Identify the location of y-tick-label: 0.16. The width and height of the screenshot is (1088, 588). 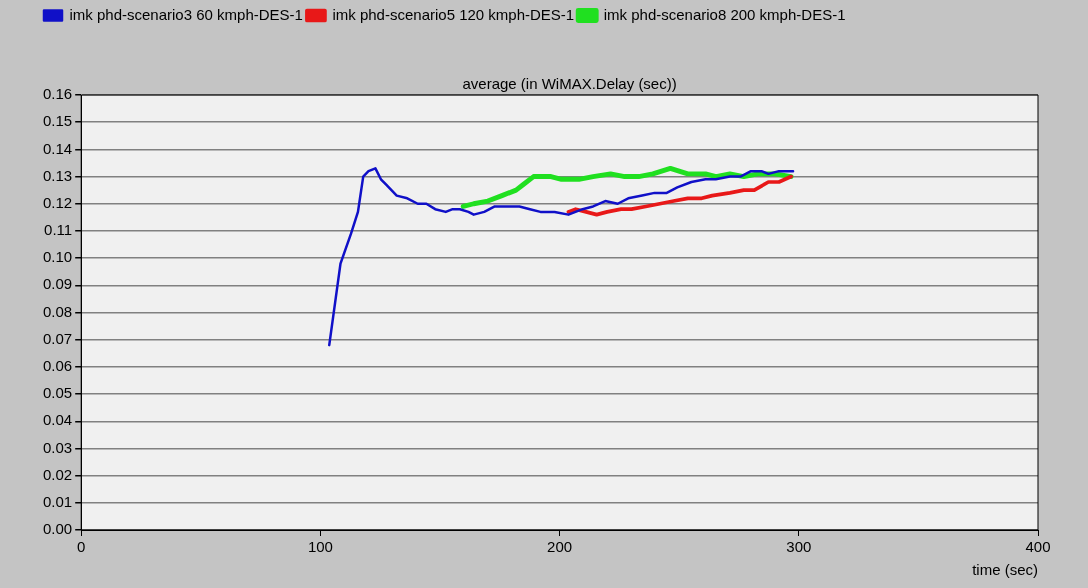
(57, 94).